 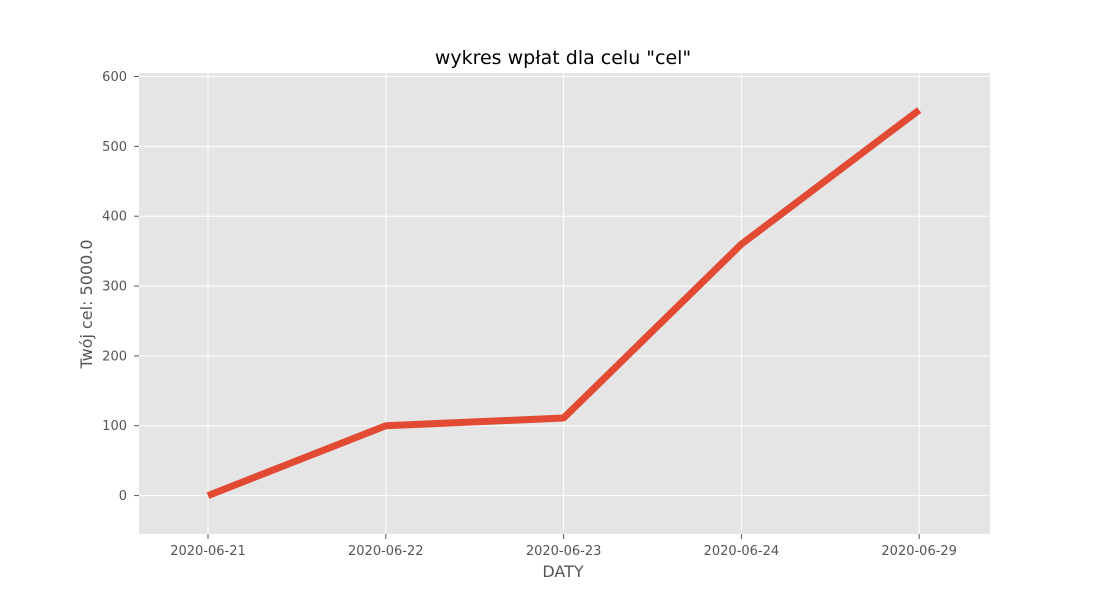 What do you see at coordinates (919, 551) in the screenshot?
I see `x-tick-label: 2020-06-29` at bounding box center [919, 551].